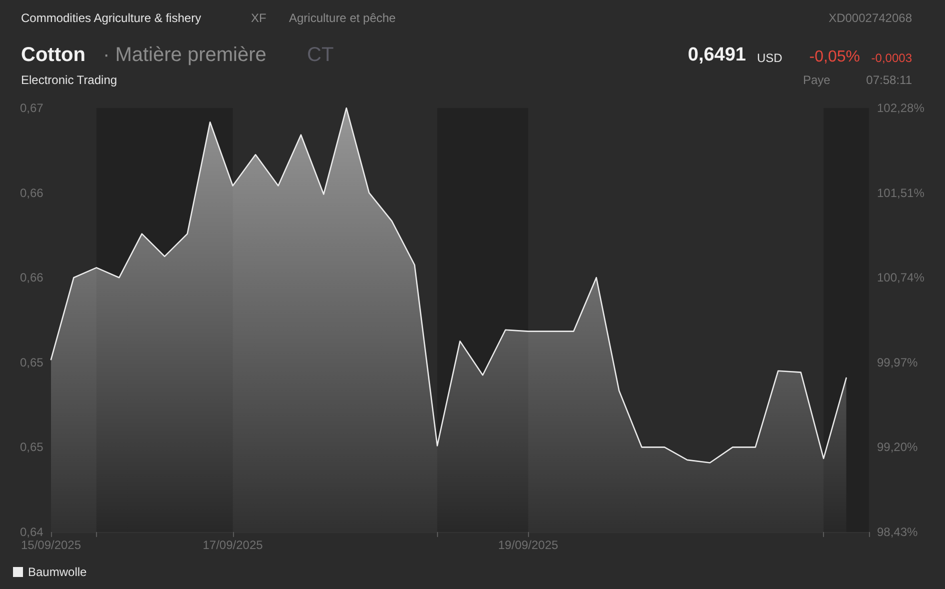 This screenshot has height=589, width=945. I want to click on text: XD0002742068, so click(870, 18).